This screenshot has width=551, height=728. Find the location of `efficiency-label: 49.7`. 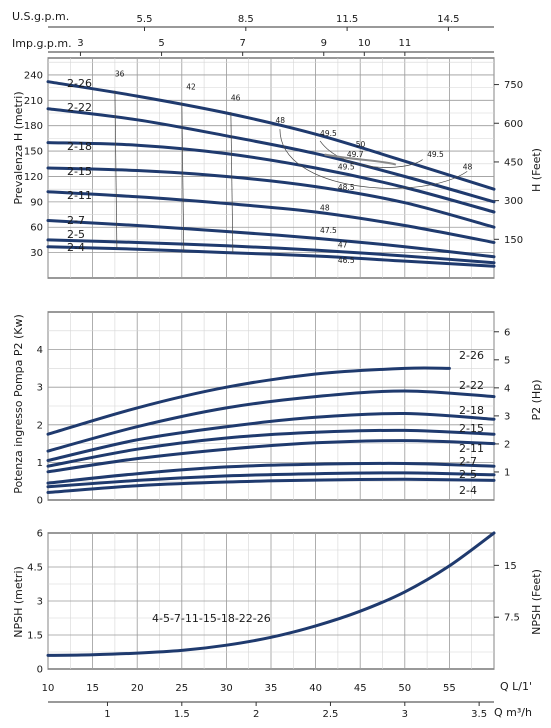

efficiency-label: 49.7 is located at coordinates (355, 154).